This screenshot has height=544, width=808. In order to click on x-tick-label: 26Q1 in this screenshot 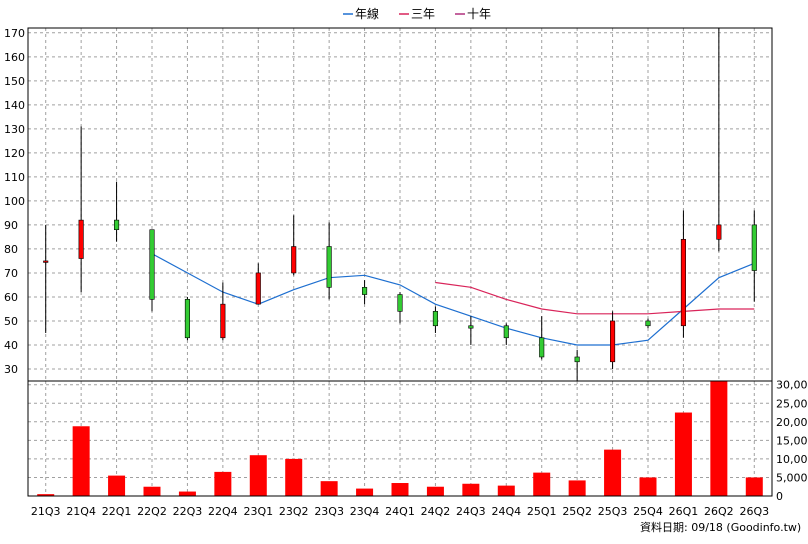, I will do `click(684, 511)`.